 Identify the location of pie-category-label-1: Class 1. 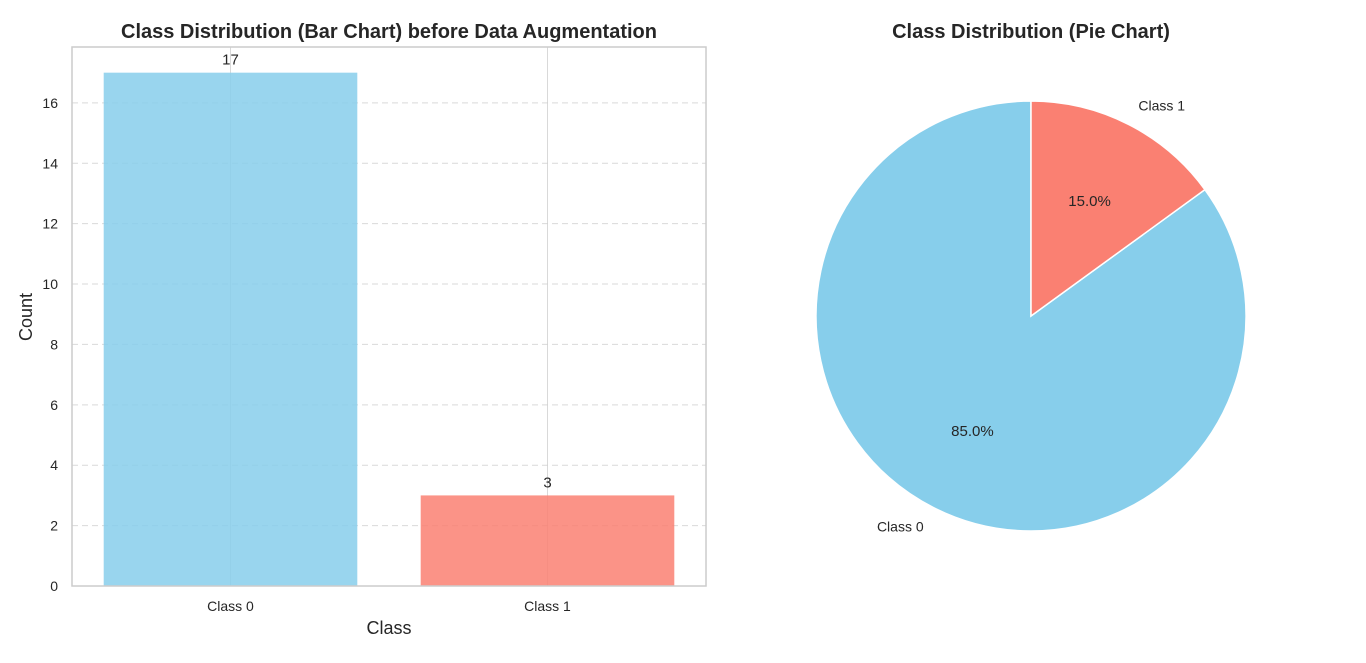
(1161, 105).